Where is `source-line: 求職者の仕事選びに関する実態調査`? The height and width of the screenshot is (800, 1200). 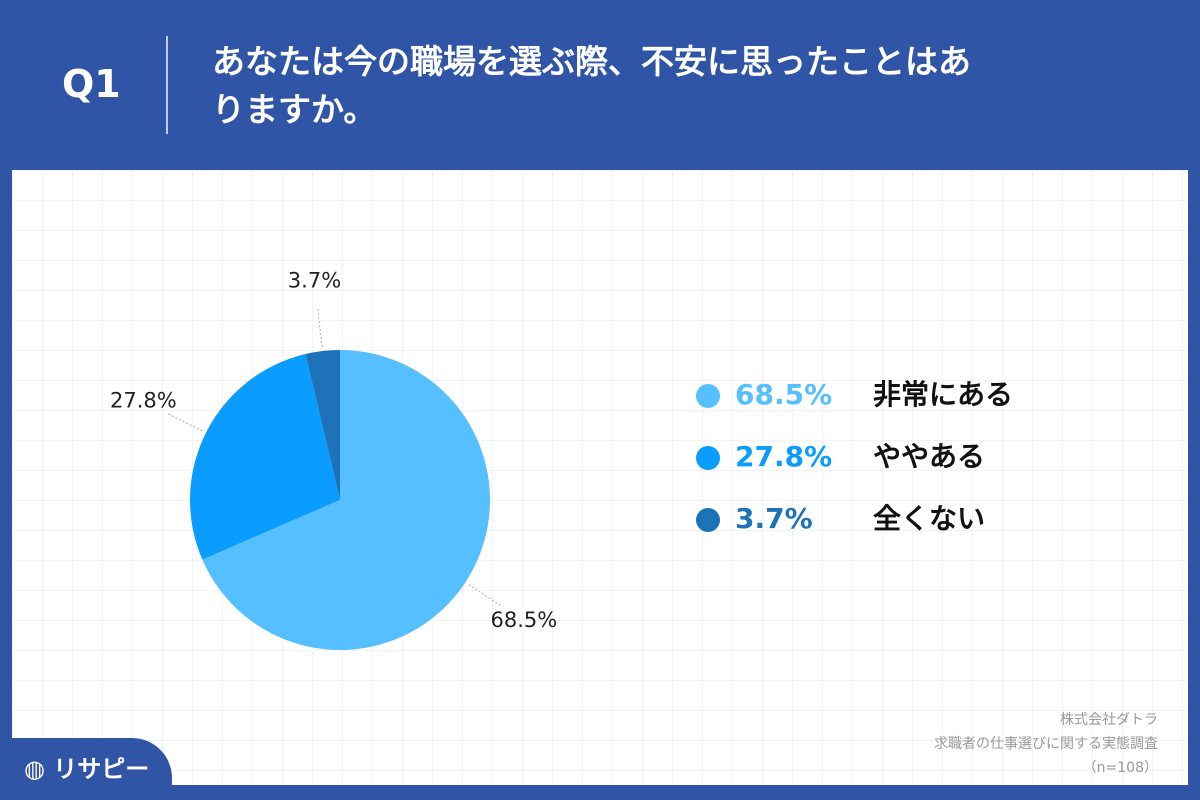
source-line: 求職者の仕事選びに関する実態調査 is located at coordinates (1046, 744).